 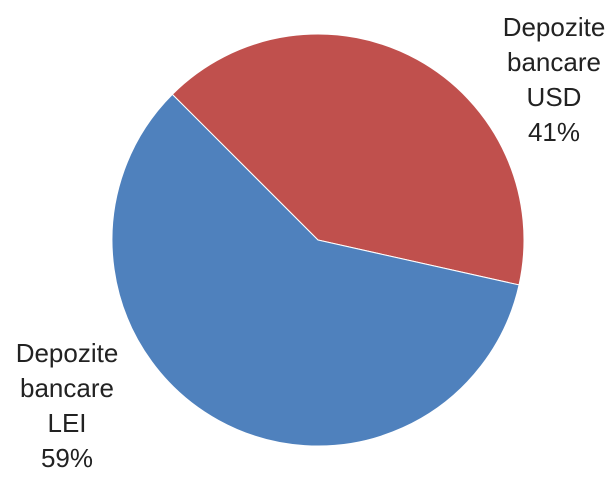 What do you see at coordinates (67, 458) in the screenshot?
I see `slice-value-label: 59%` at bounding box center [67, 458].